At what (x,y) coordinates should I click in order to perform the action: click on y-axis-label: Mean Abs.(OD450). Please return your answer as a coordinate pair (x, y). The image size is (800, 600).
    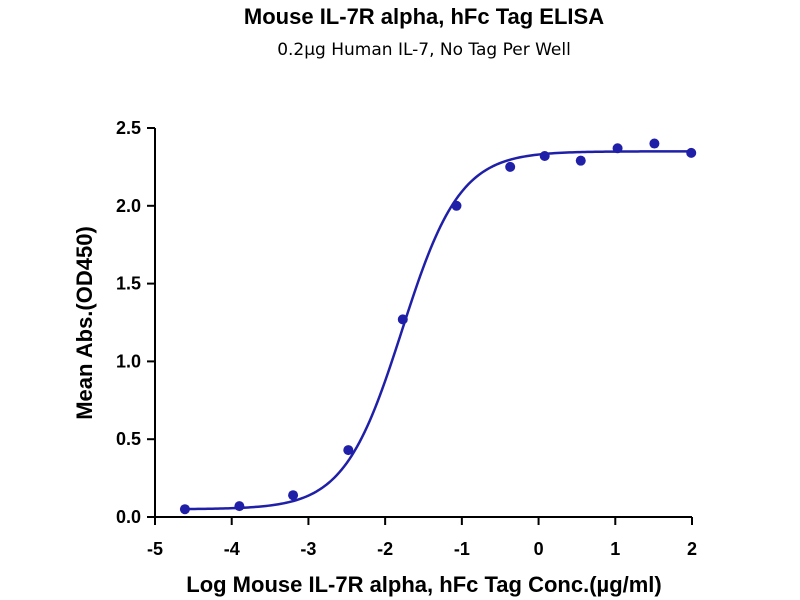
    Looking at the image, I should click on (84, 323).